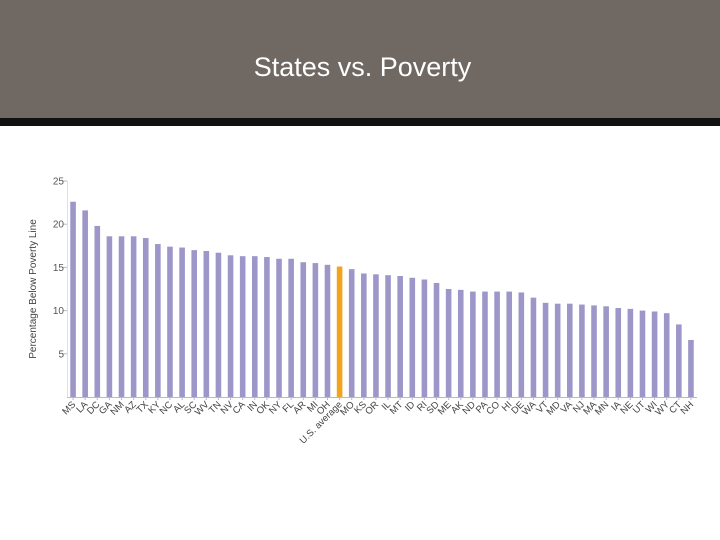 This screenshot has width=720, height=540. What do you see at coordinates (145, 317) in the screenshot?
I see `bar-tx` at bounding box center [145, 317].